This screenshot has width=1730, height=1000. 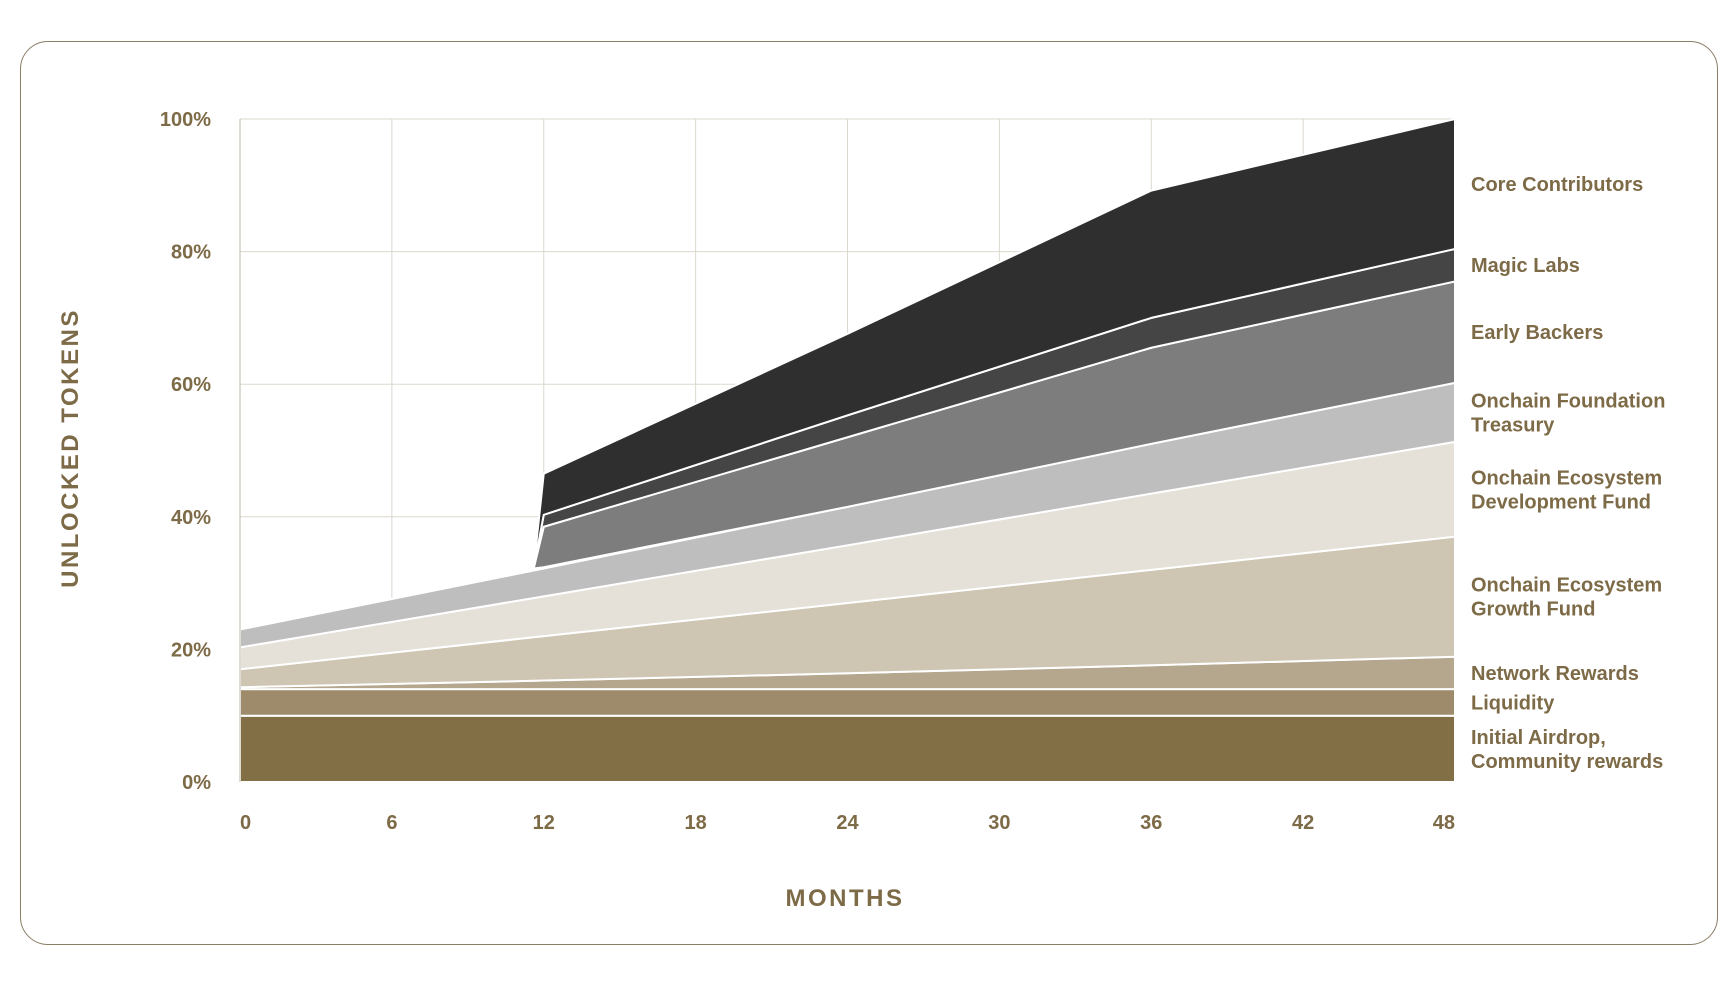 What do you see at coordinates (696, 823) in the screenshot?
I see `x-tick-label: 18` at bounding box center [696, 823].